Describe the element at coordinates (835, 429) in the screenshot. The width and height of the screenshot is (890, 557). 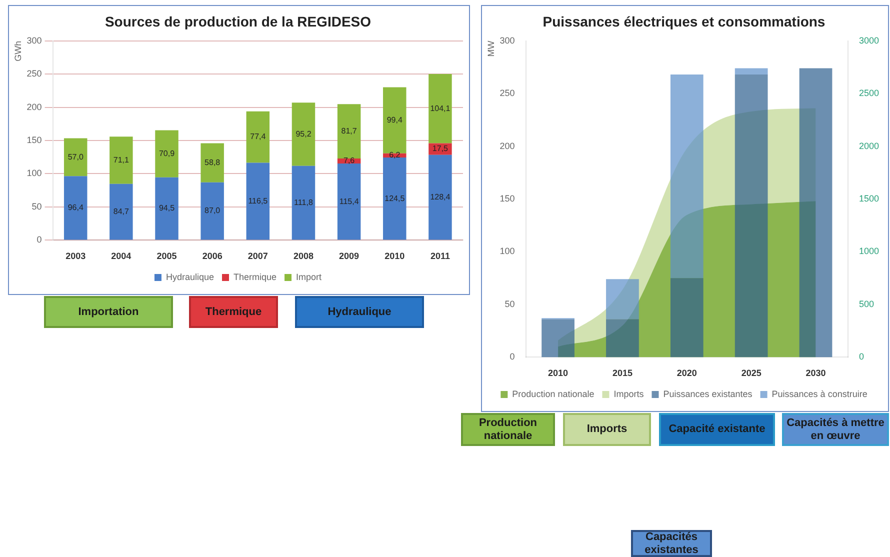
I see `text: Capacités à mettre en œuvre` at that location.